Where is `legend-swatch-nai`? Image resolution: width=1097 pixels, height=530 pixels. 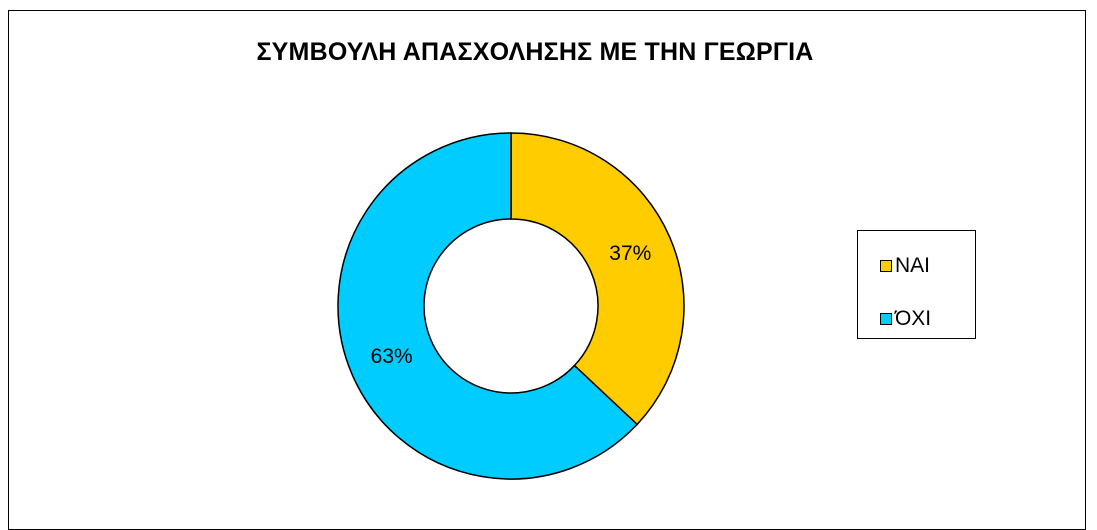
legend-swatch-nai is located at coordinates (886, 266).